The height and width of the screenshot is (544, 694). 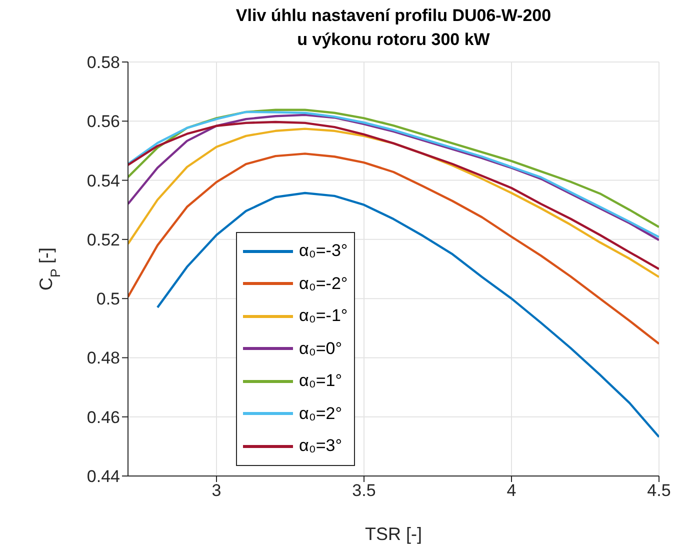 What do you see at coordinates (659, 490) in the screenshot?
I see `x-tick-label: 4.5` at bounding box center [659, 490].